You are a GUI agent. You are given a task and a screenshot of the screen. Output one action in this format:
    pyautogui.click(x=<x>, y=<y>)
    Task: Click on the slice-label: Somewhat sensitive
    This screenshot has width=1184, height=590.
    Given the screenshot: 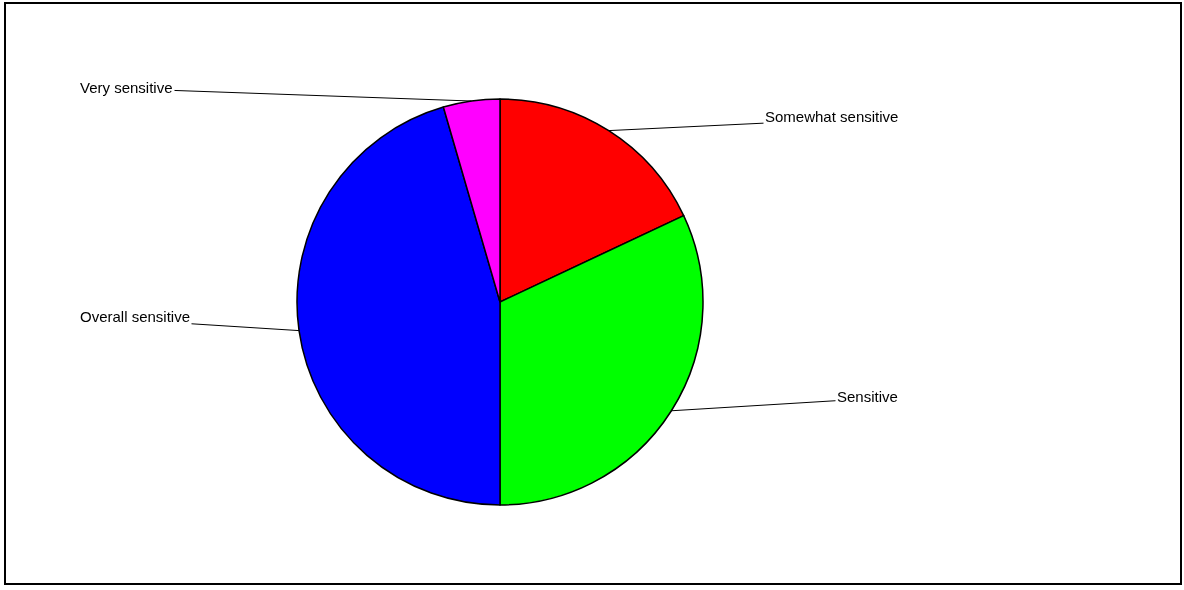 What is the action you would take?
    pyautogui.click(x=832, y=116)
    